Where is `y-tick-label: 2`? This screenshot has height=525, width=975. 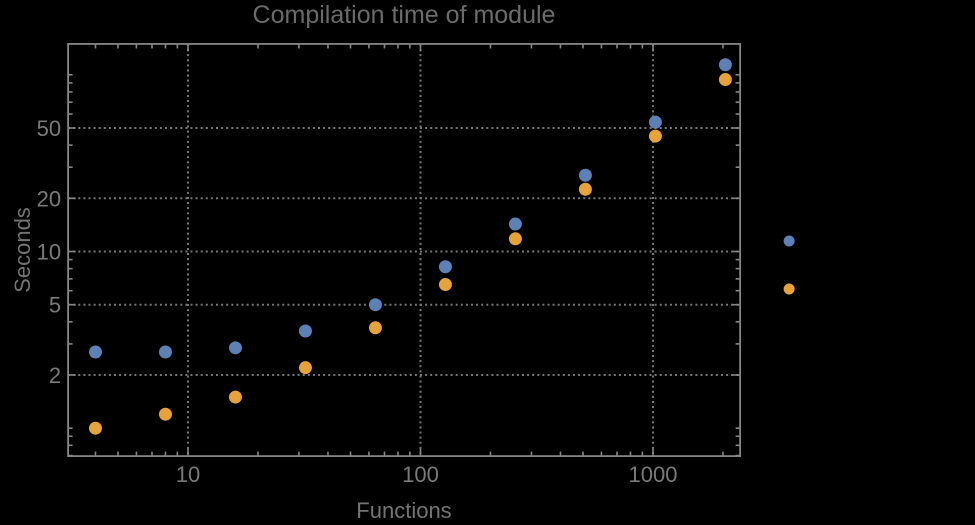
y-tick-label: 2 is located at coordinates (55, 375).